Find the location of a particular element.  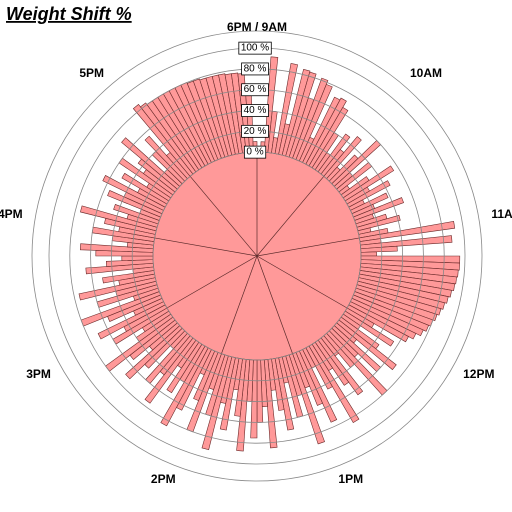

angular-label: 12PM is located at coordinates (478, 374).